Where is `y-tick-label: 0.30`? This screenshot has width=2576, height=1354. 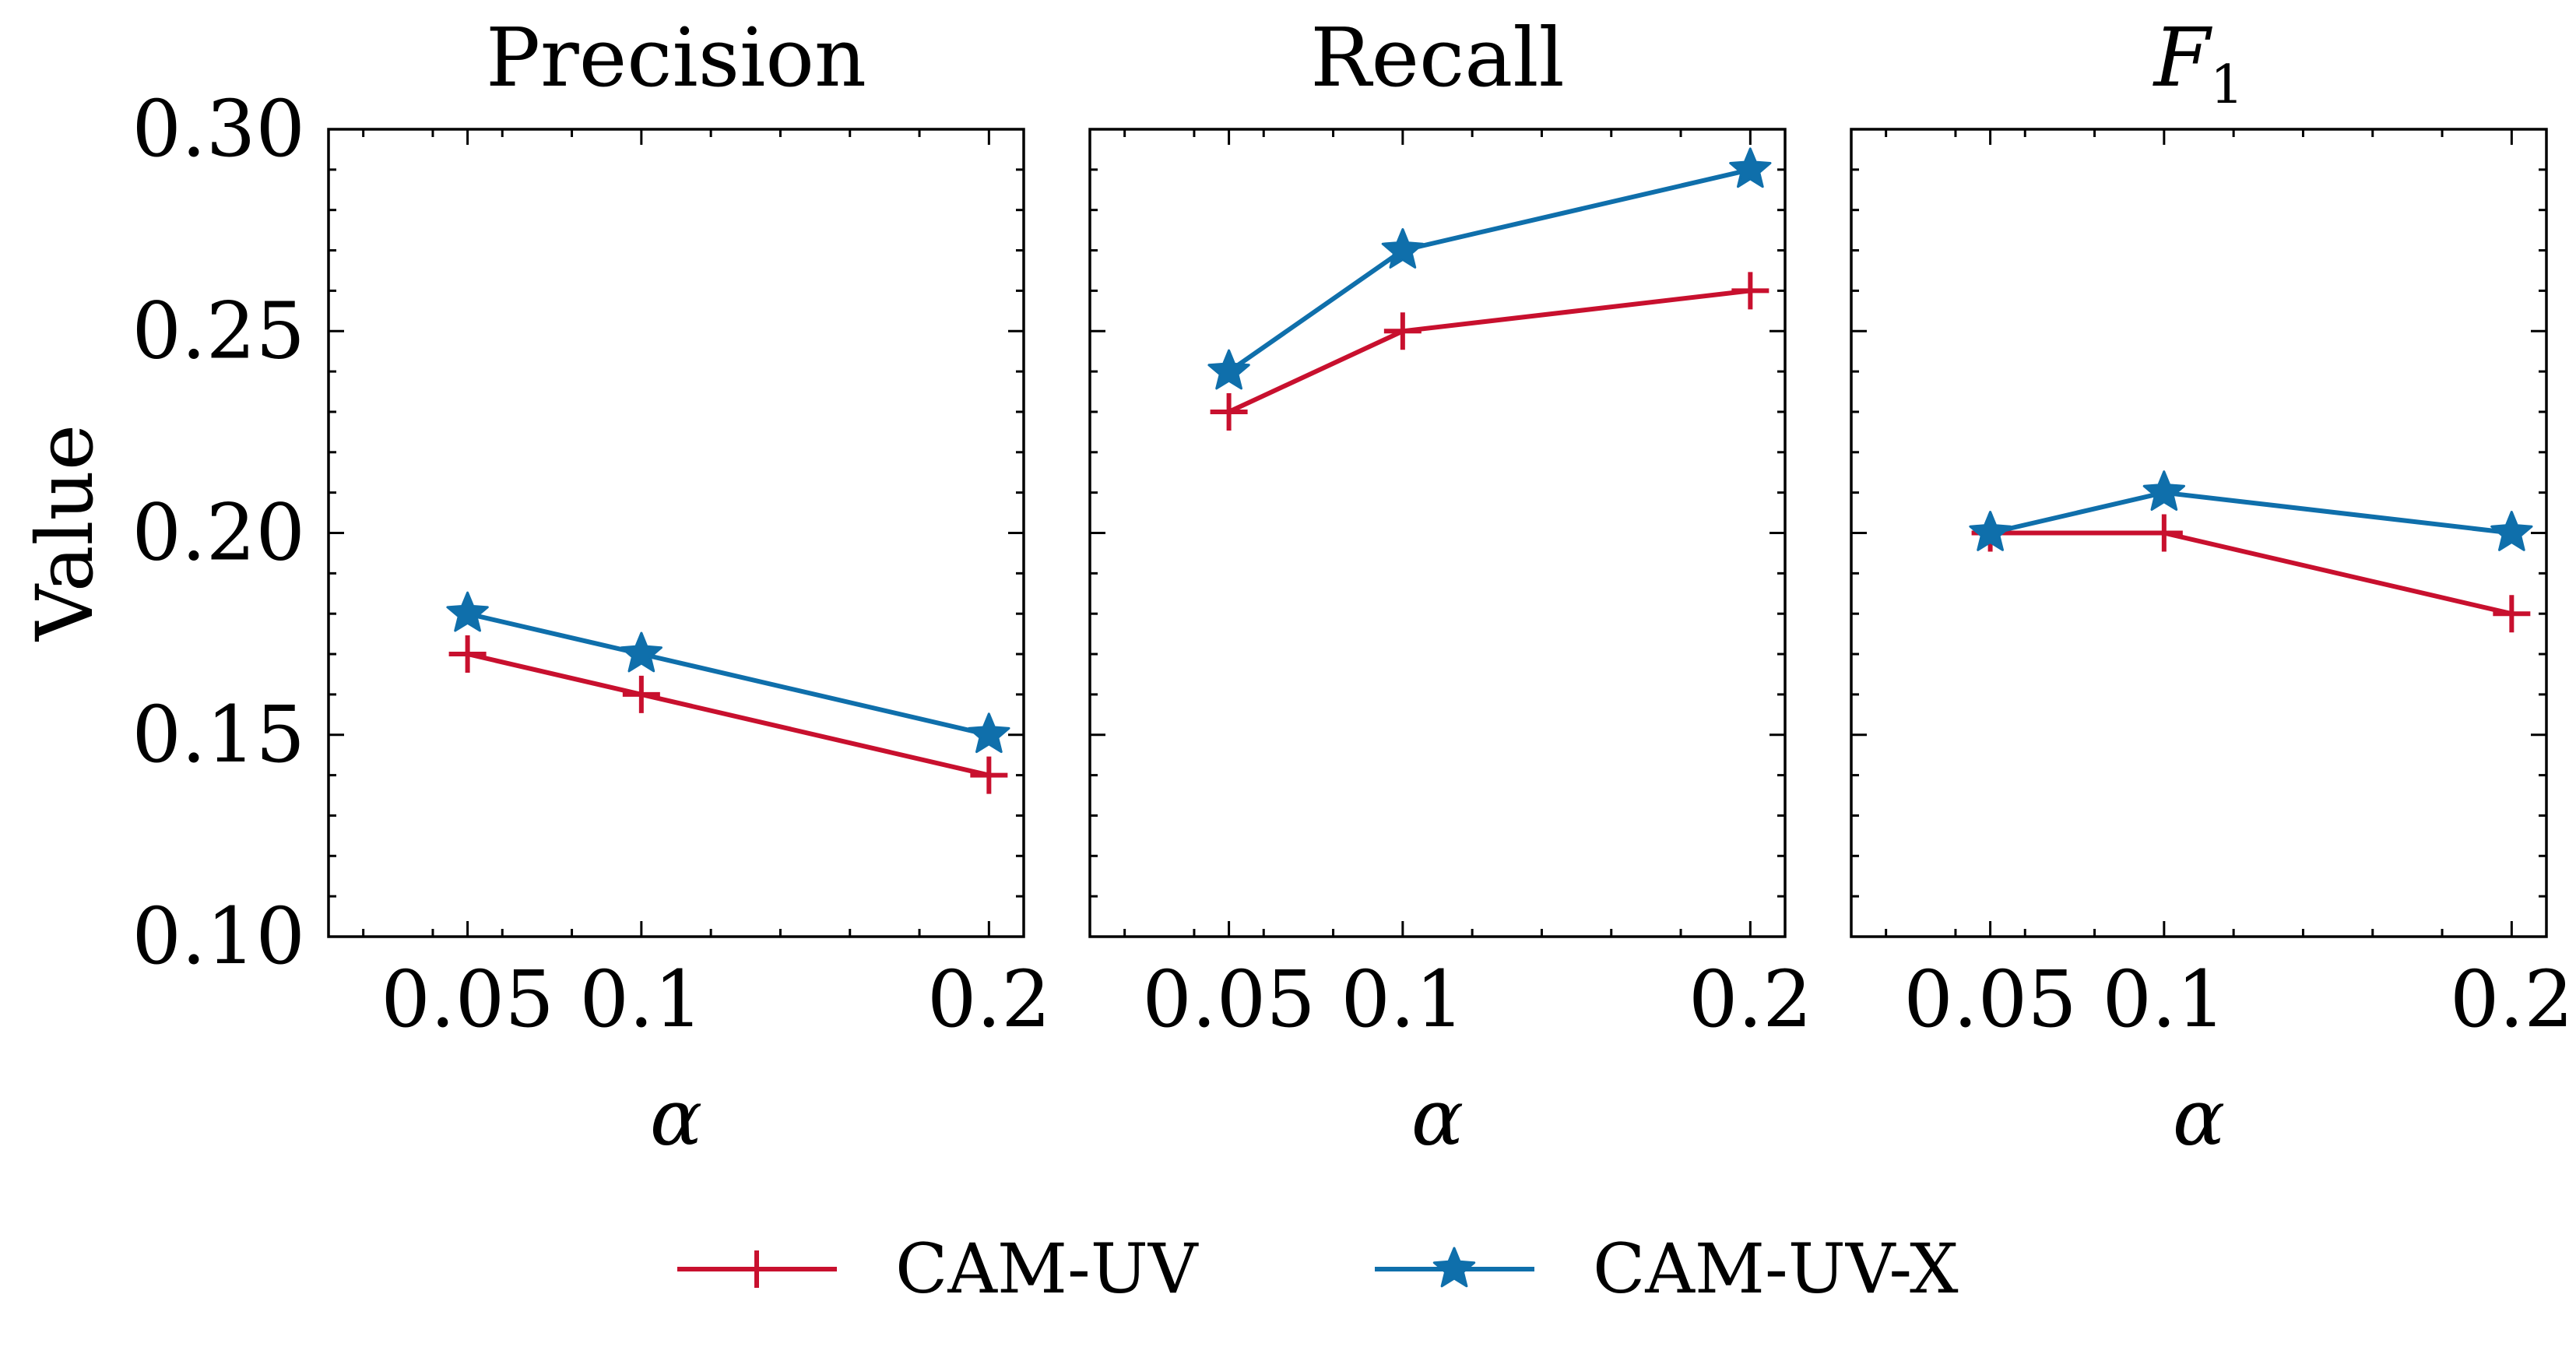 y-tick-label: 0.30 is located at coordinates (219, 128).